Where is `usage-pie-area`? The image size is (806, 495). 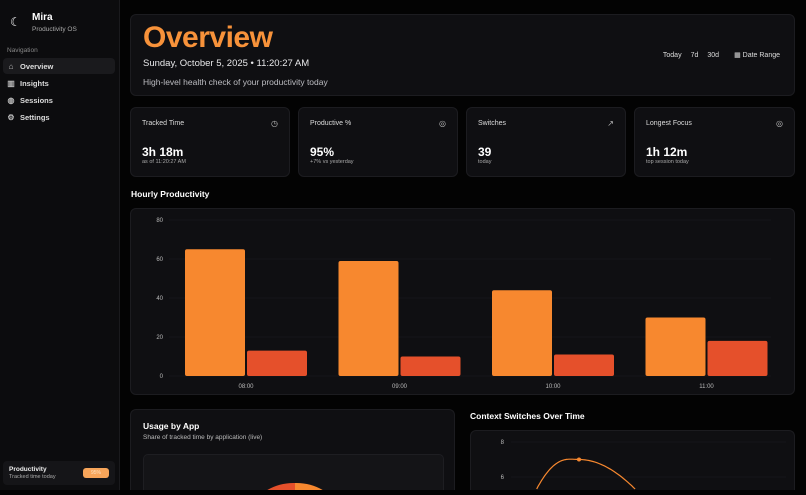 usage-pie-area is located at coordinates (293, 472).